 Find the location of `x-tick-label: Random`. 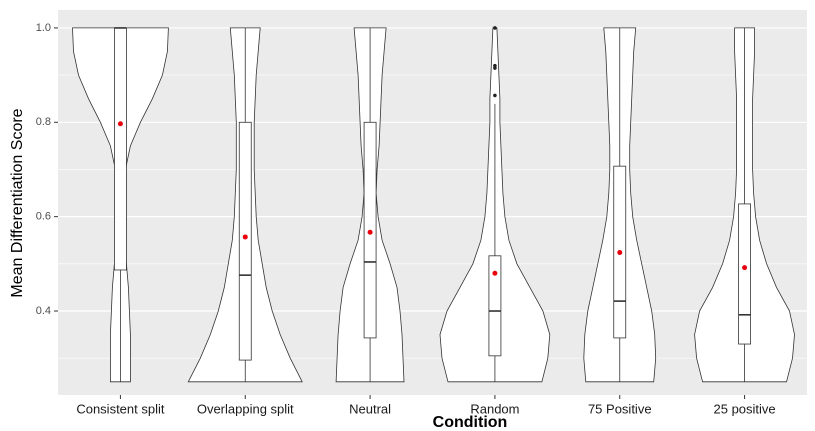

x-tick-label: Random is located at coordinates (494, 408).